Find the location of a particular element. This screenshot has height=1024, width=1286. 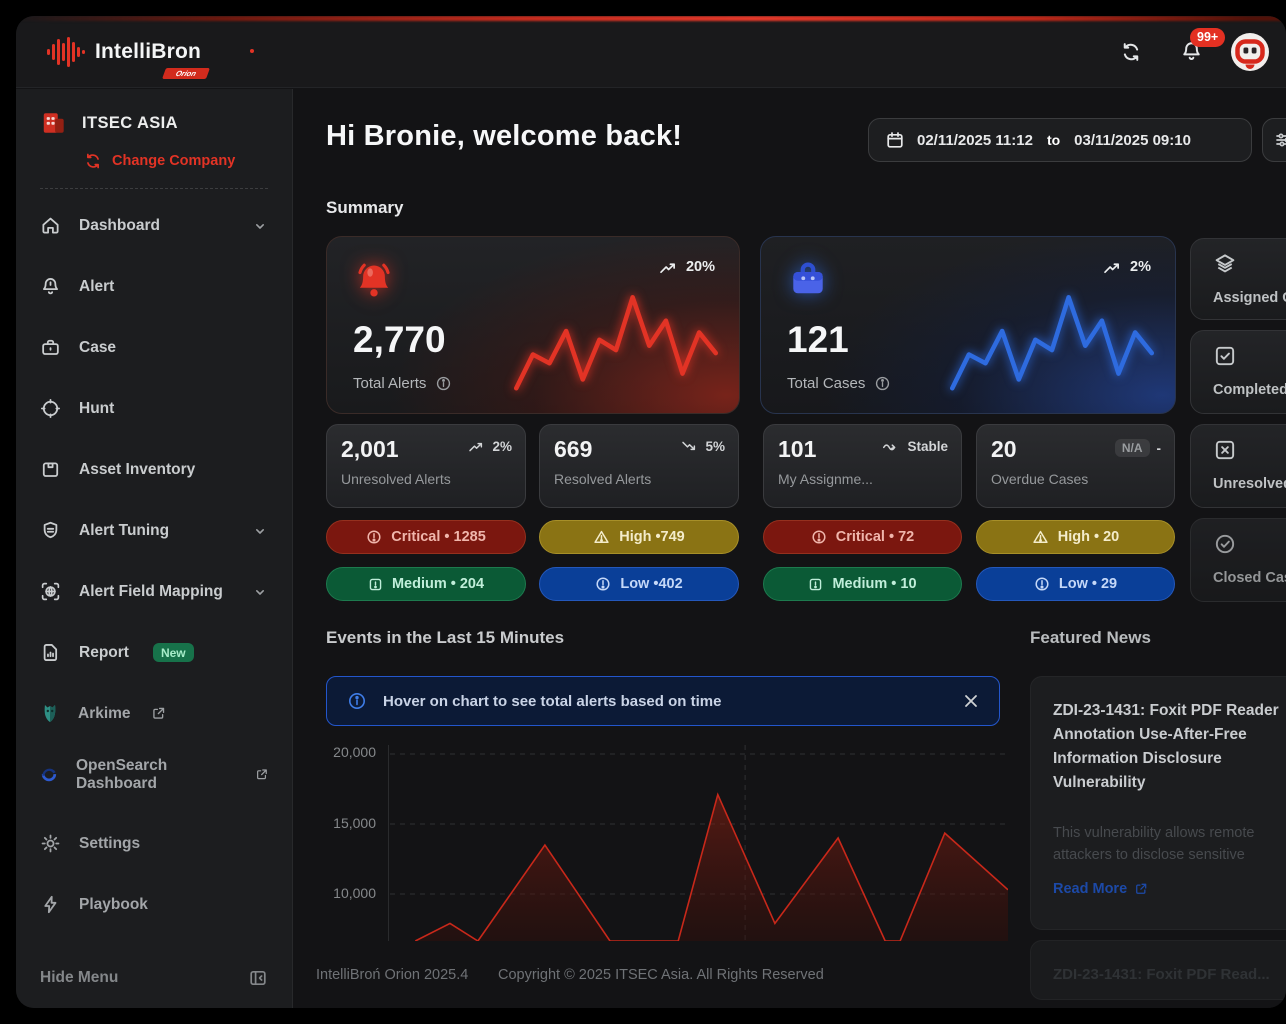

banner-close-button is located at coordinates (971, 701).